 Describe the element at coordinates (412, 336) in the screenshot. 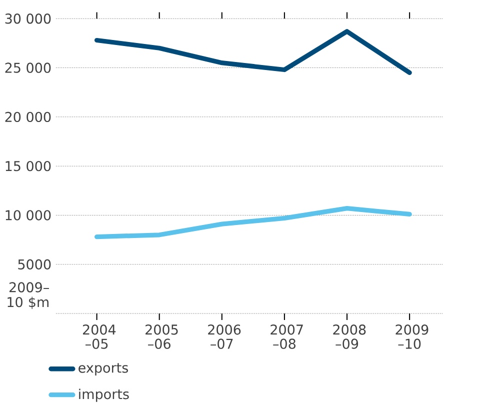

I see `x-tick-label: 2009 –10` at that location.